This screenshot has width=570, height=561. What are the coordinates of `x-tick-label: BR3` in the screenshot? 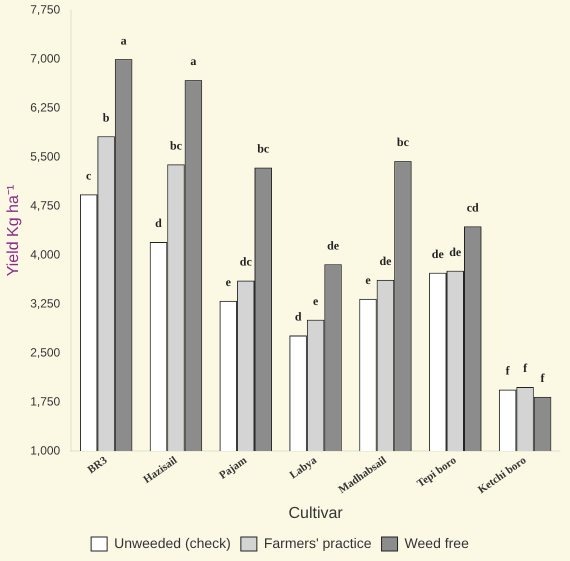 It's located at (98, 465).